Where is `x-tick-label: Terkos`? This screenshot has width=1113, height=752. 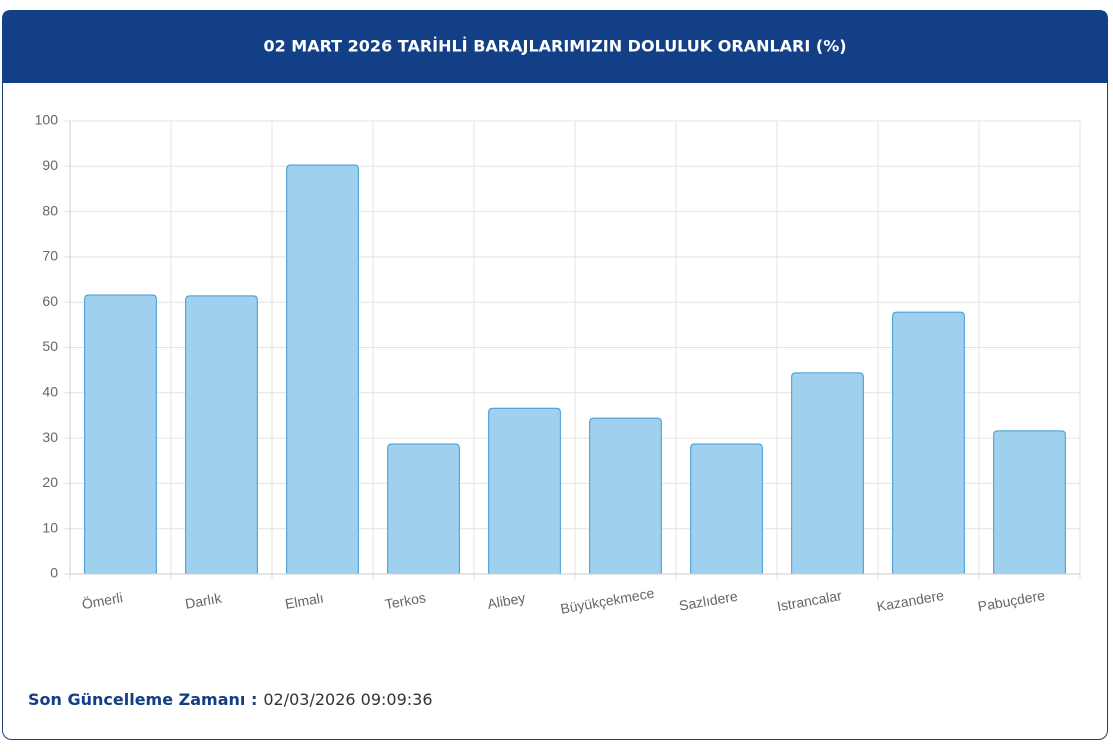 x-tick-label: Terkos is located at coordinates (405, 600).